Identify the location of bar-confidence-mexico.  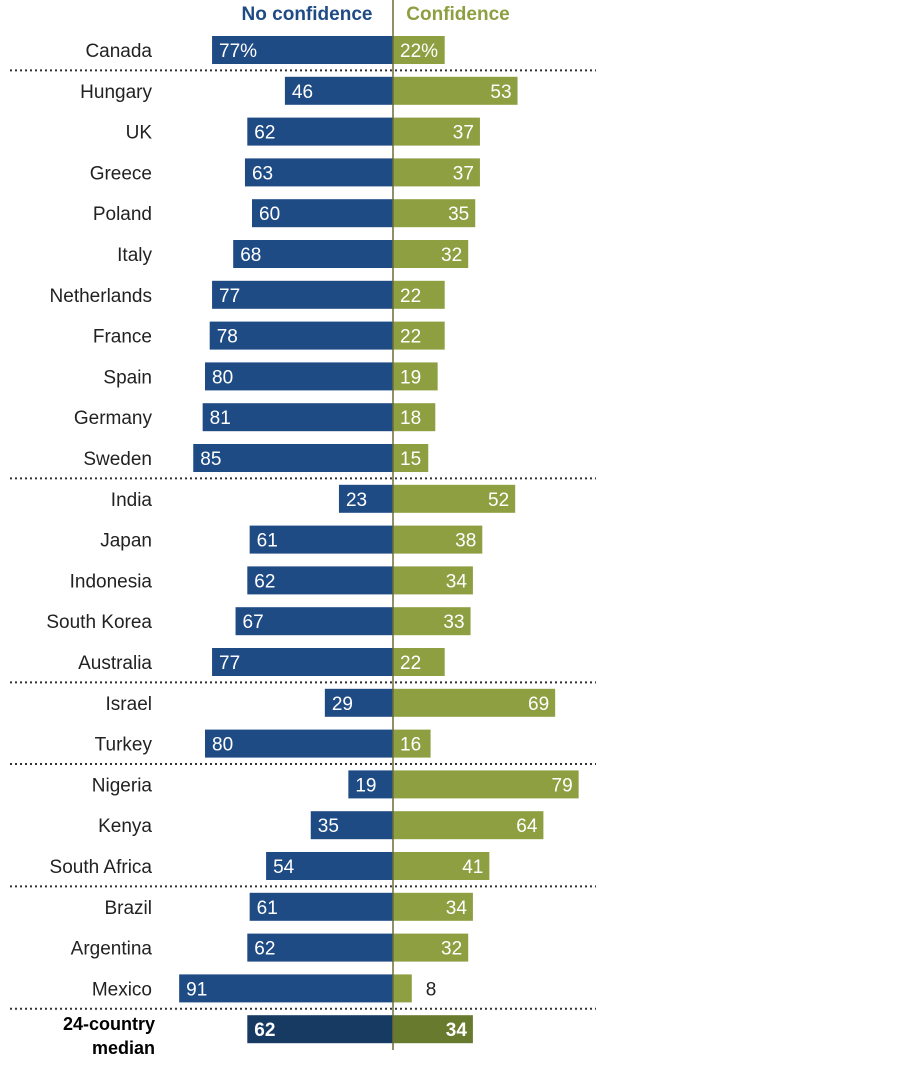
(402, 988).